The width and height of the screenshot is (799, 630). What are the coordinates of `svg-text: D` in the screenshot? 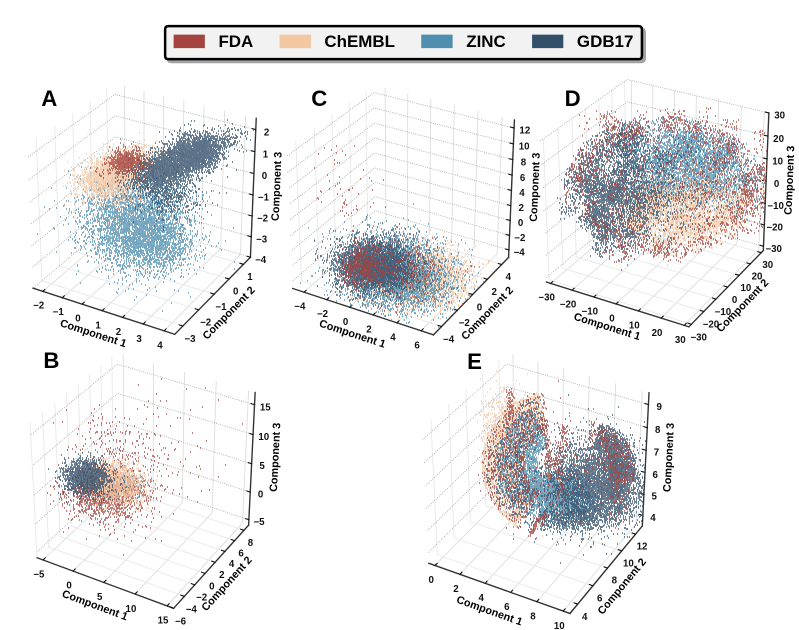 It's located at (573, 98).